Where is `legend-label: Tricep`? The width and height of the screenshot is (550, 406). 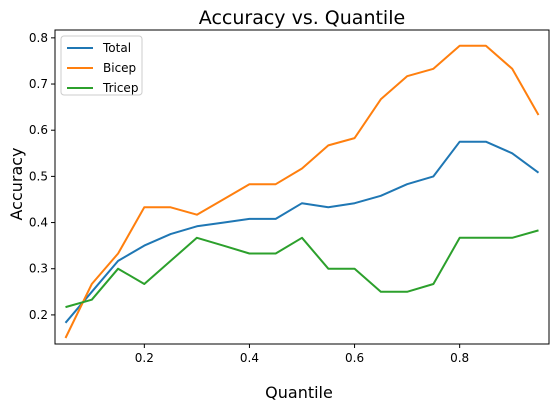
legend-label: Tricep is located at coordinates (120, 88).